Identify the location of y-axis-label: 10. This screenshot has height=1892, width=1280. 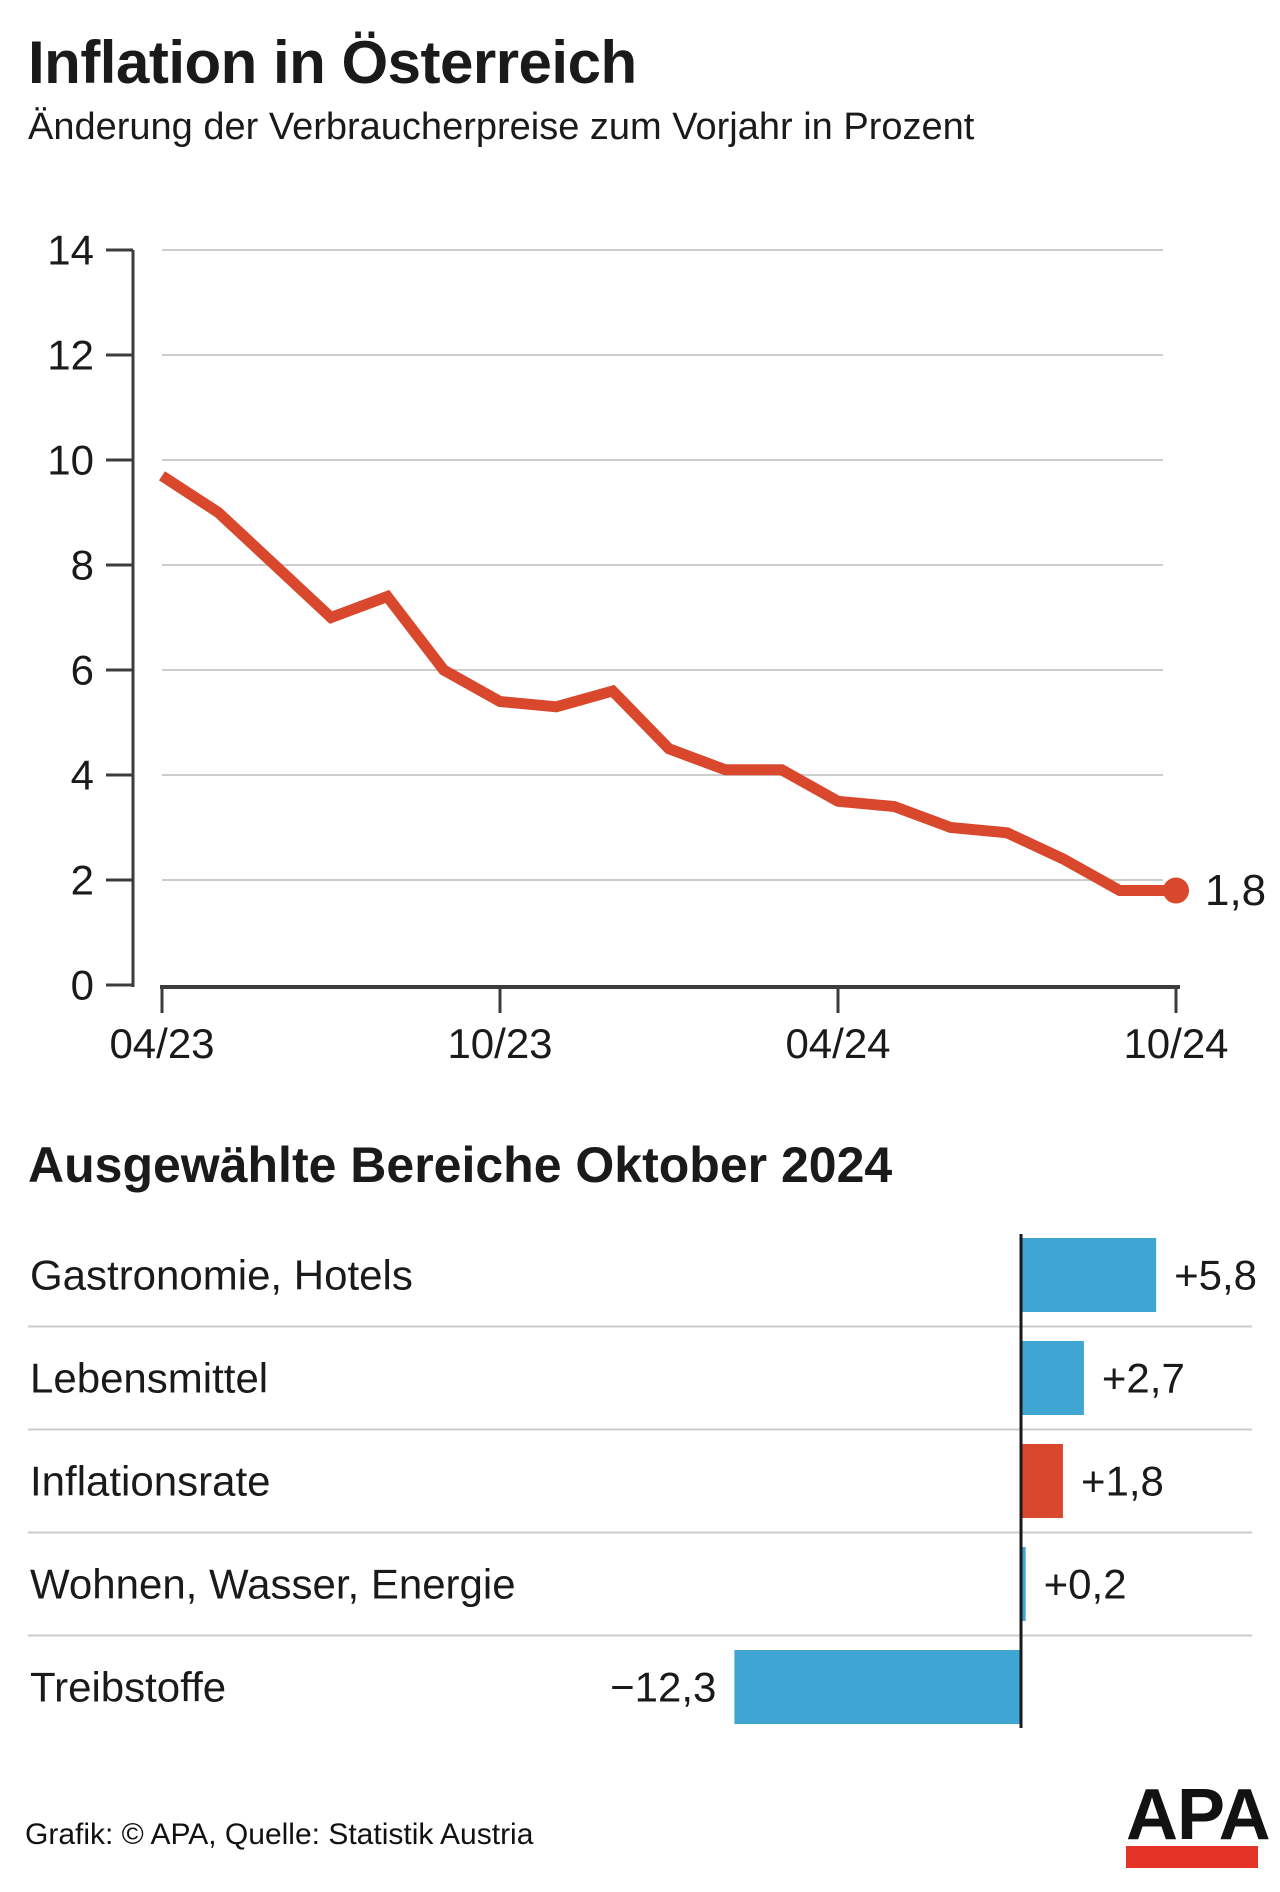
(70, 460).